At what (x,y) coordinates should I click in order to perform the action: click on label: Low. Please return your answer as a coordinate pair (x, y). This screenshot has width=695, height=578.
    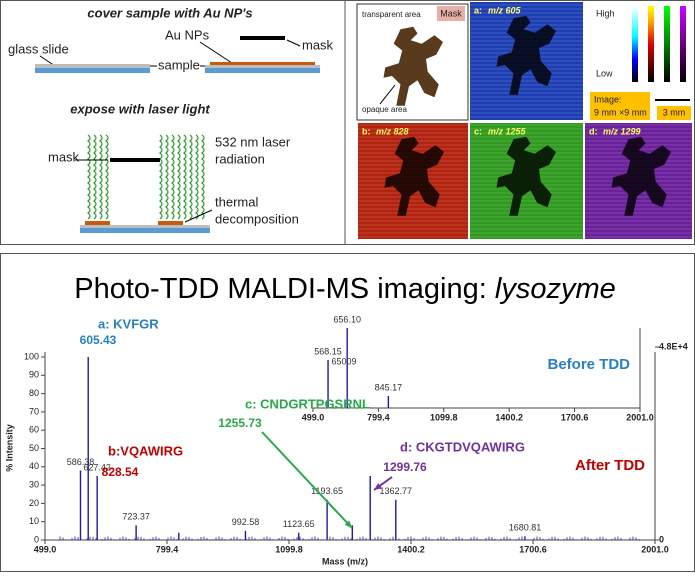
    Looking at the image, I should click on (604, 73).